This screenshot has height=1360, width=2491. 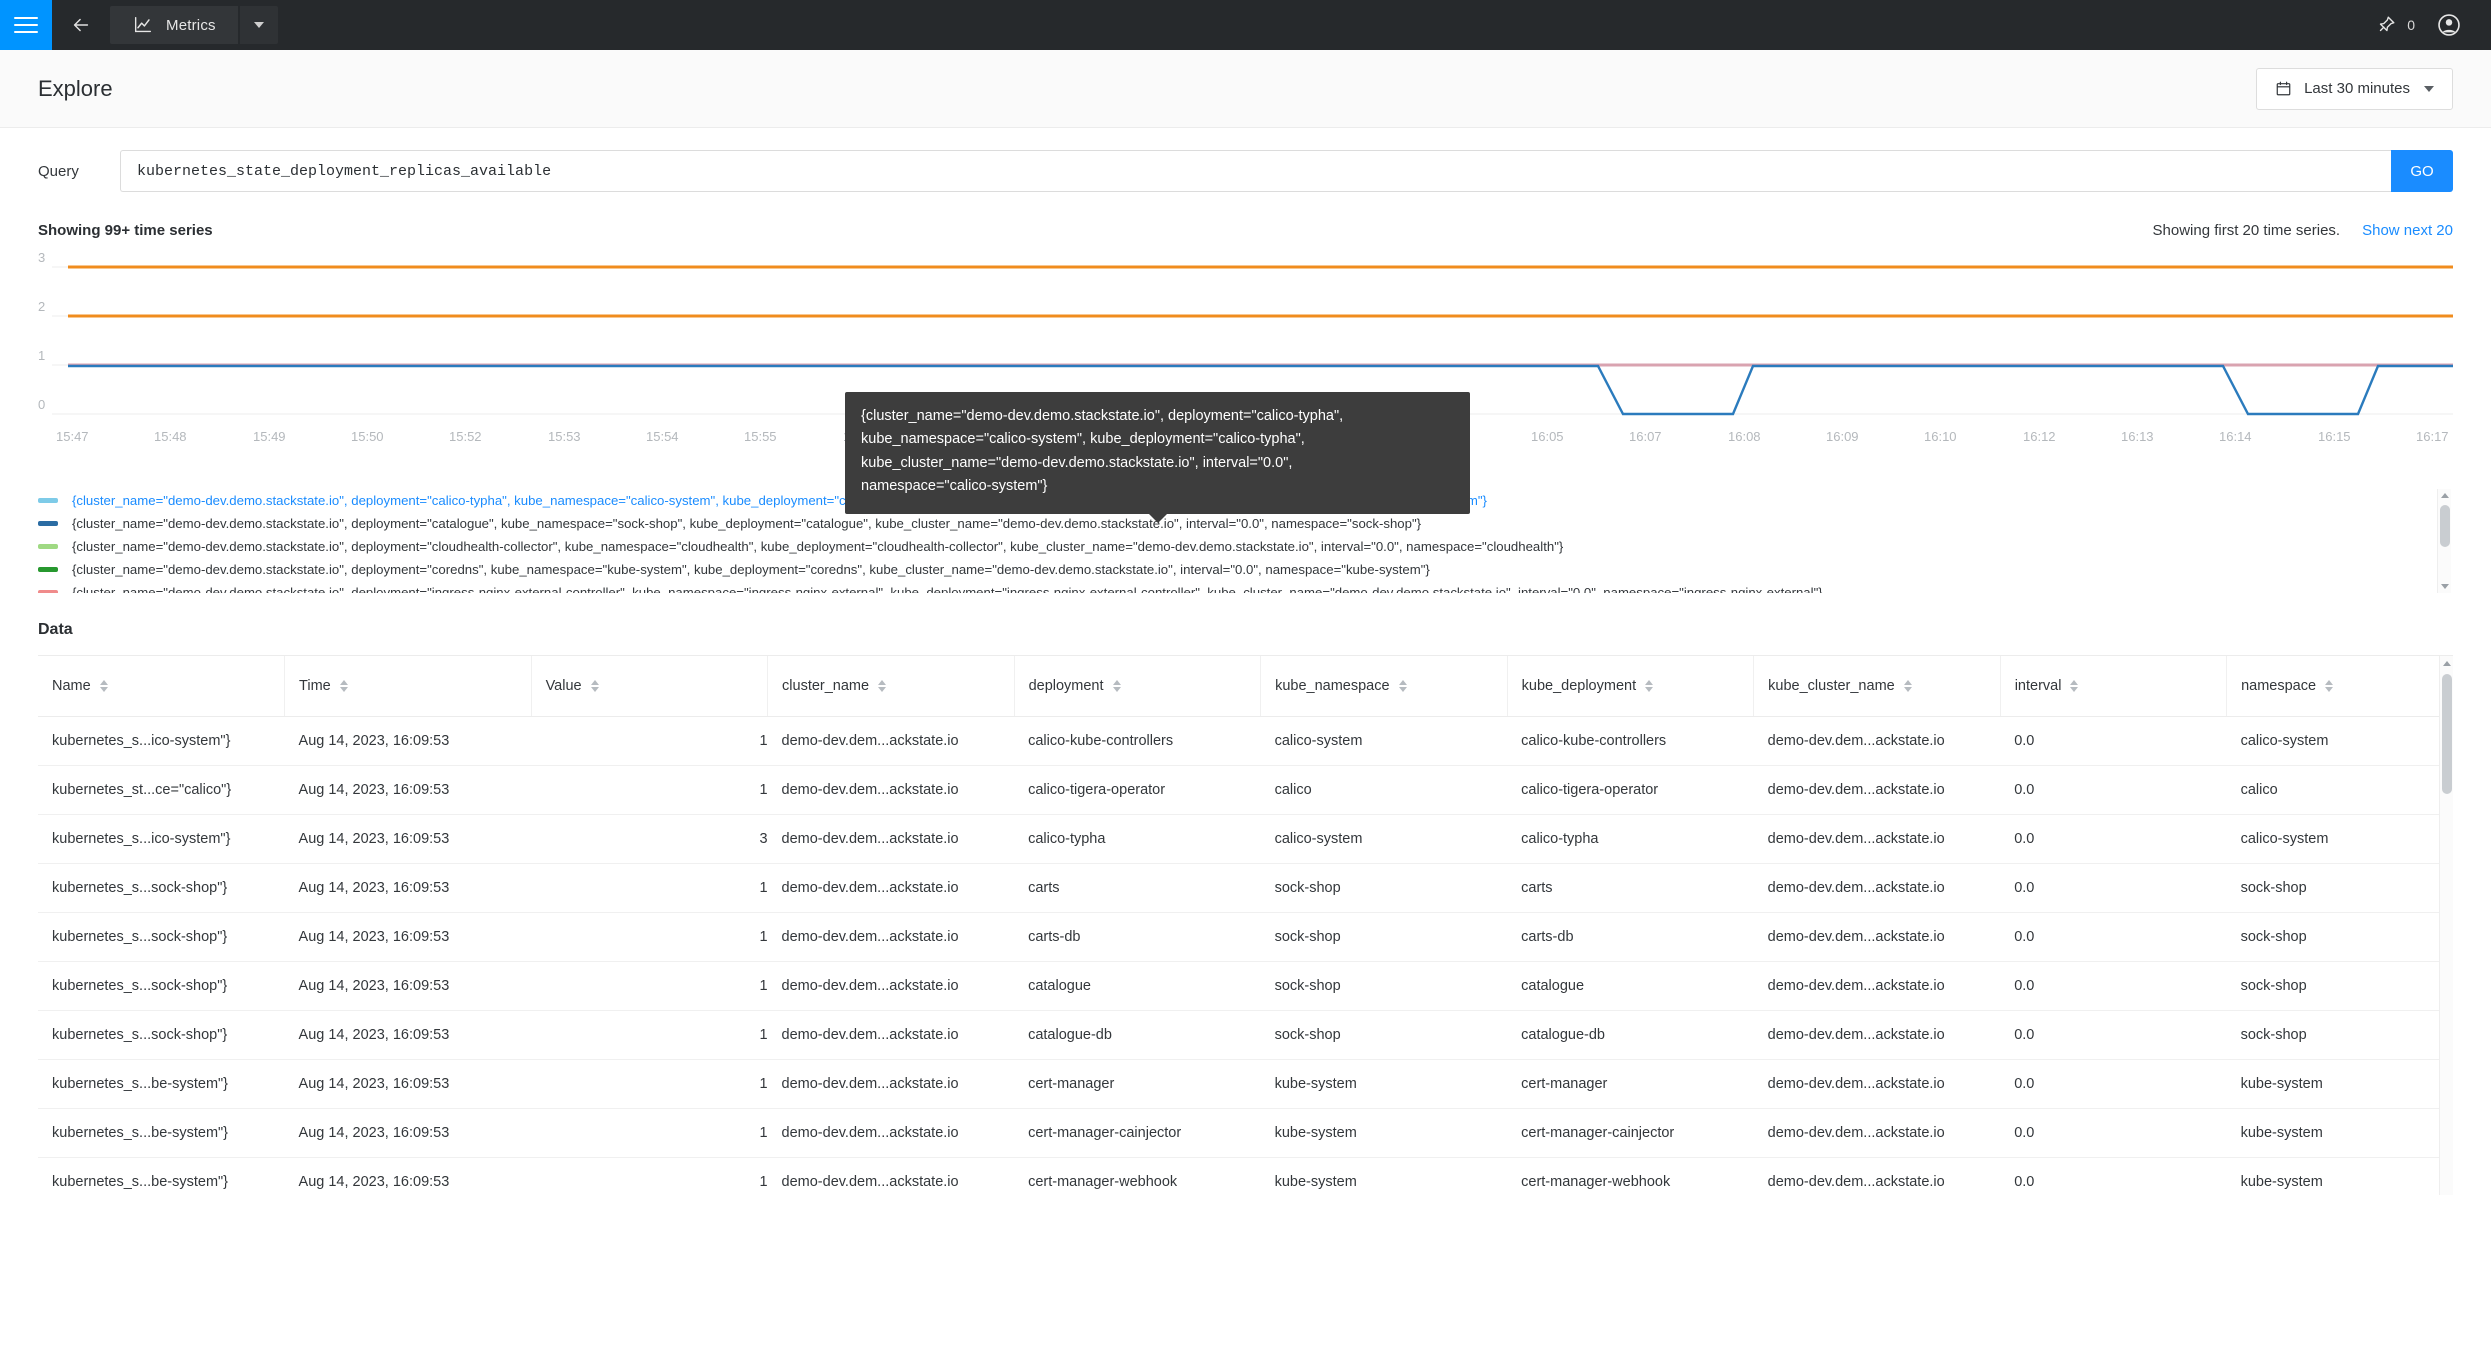 I want to click on series-first-label: Showing first 20 time series., so click(x=2246, y=230).